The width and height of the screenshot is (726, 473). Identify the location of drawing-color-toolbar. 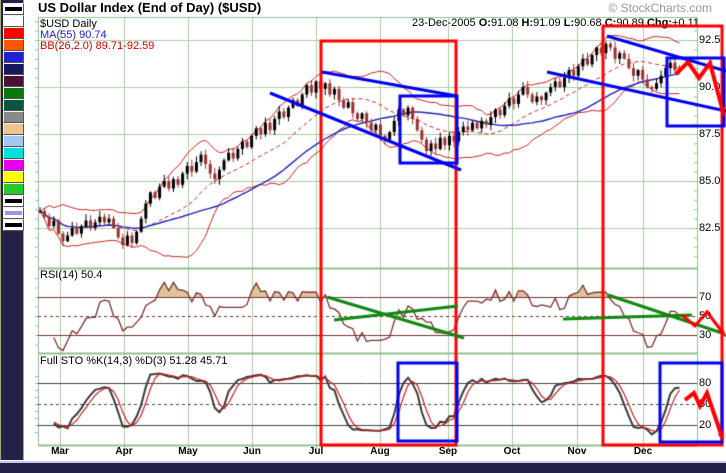
(12, 230).